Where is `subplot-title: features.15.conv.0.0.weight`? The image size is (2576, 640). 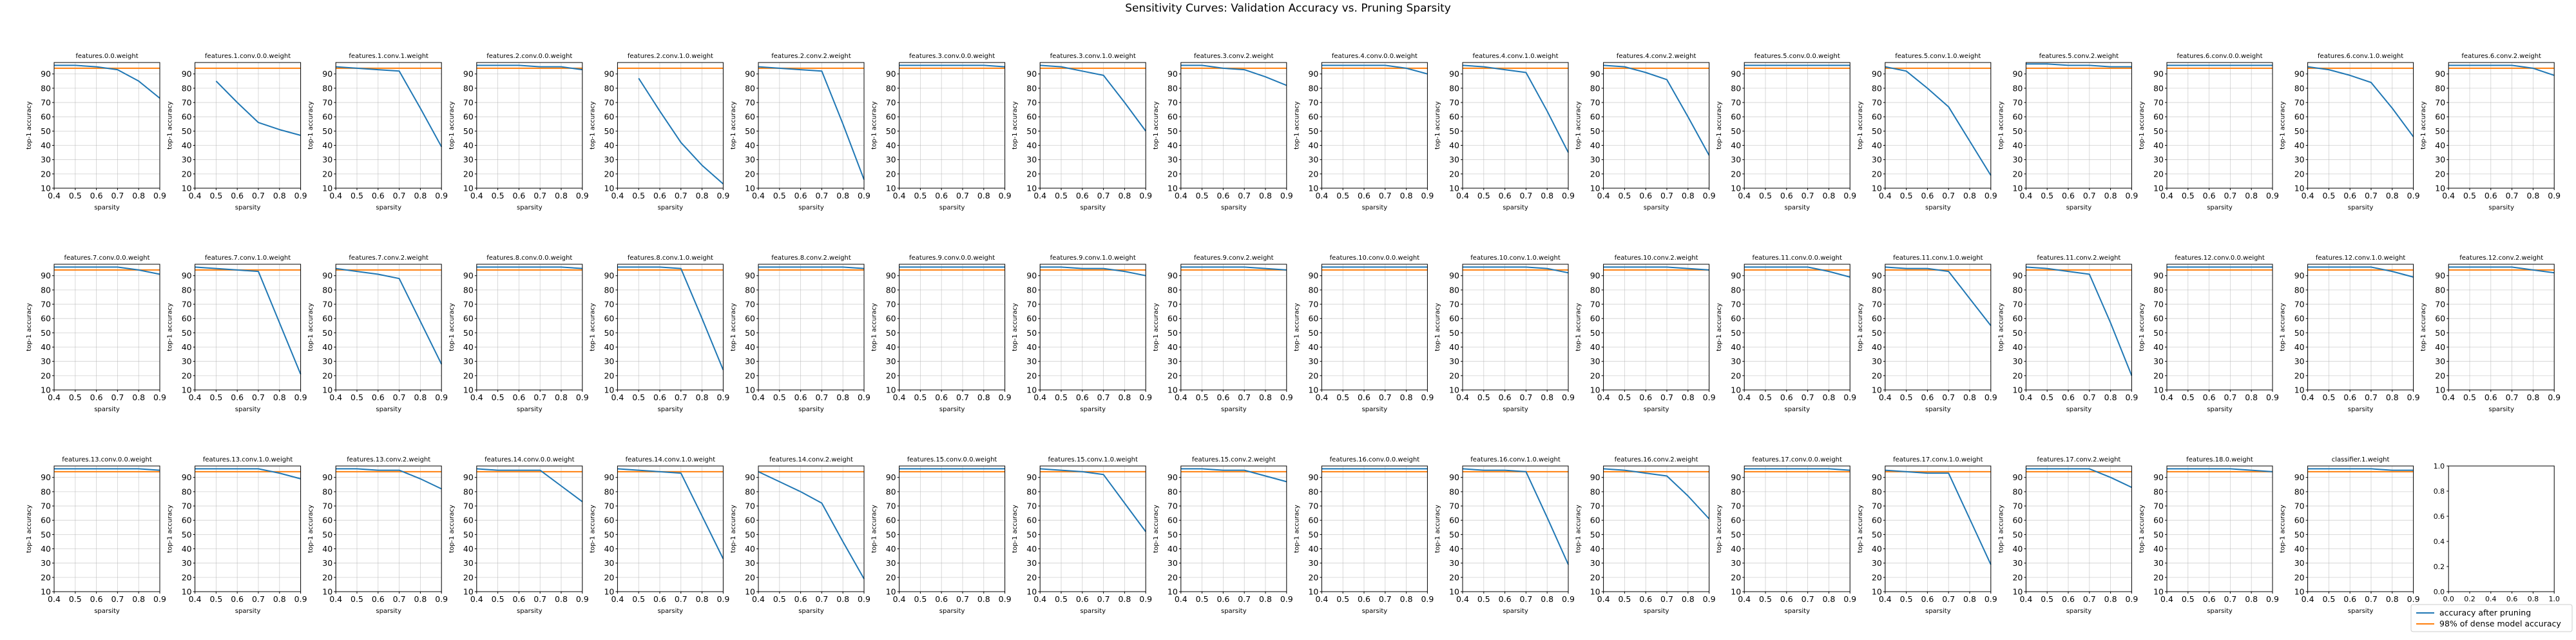
subplot-title: features.15.conv.0.0.weight is located at coordinates (952, 459).